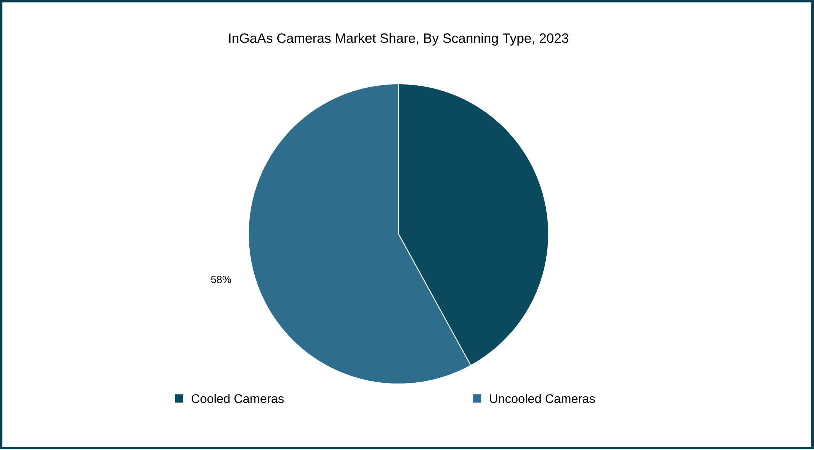  Describe the element at coordinates (238, 399) in the screenshot. I see `legend-label: Cooled Cameras` at that location.